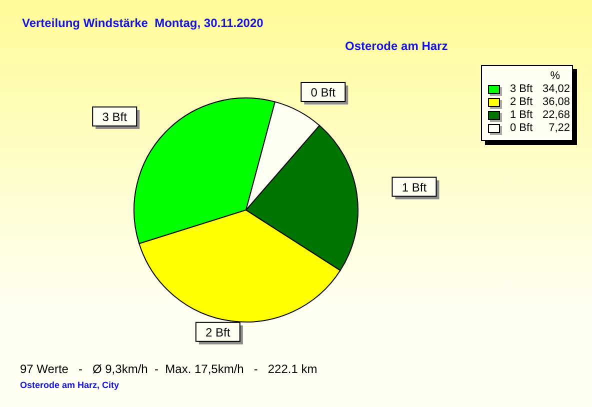 This screenshot has height=407, width=592. Describe the element at coordinates (323, 92) in the screenshot. I see `slice-label: 0 Bft` at that location.